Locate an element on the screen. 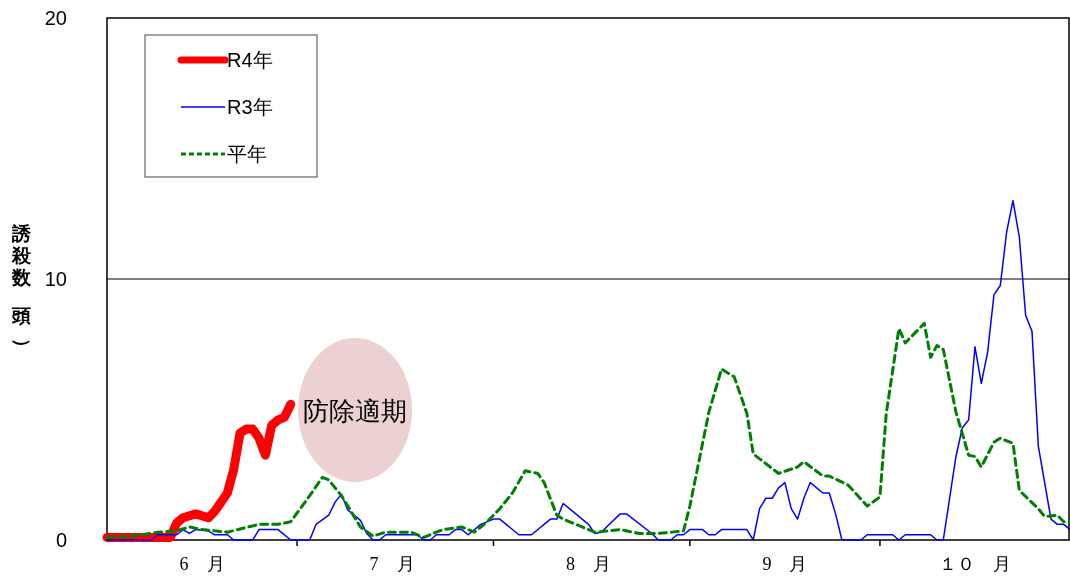 This screenshot has width=1070, height=581. x-tick-label: 6 月 is located at coordinates (202, 564).